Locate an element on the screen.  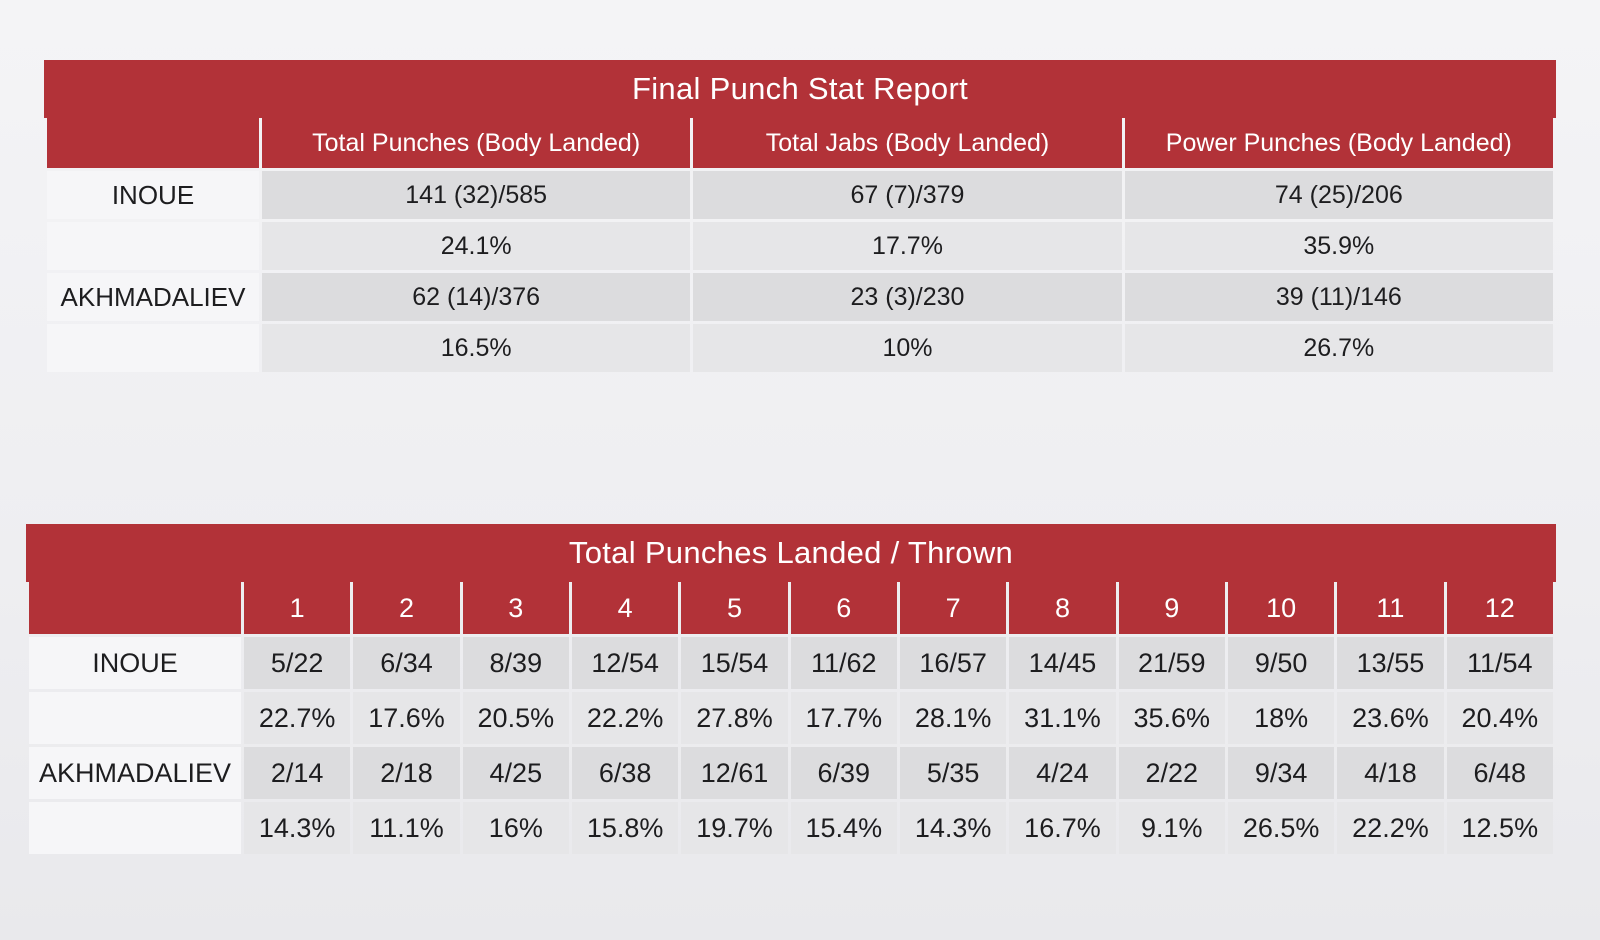
stat-percent: 35.9% is located at coordinates (1338, 246).